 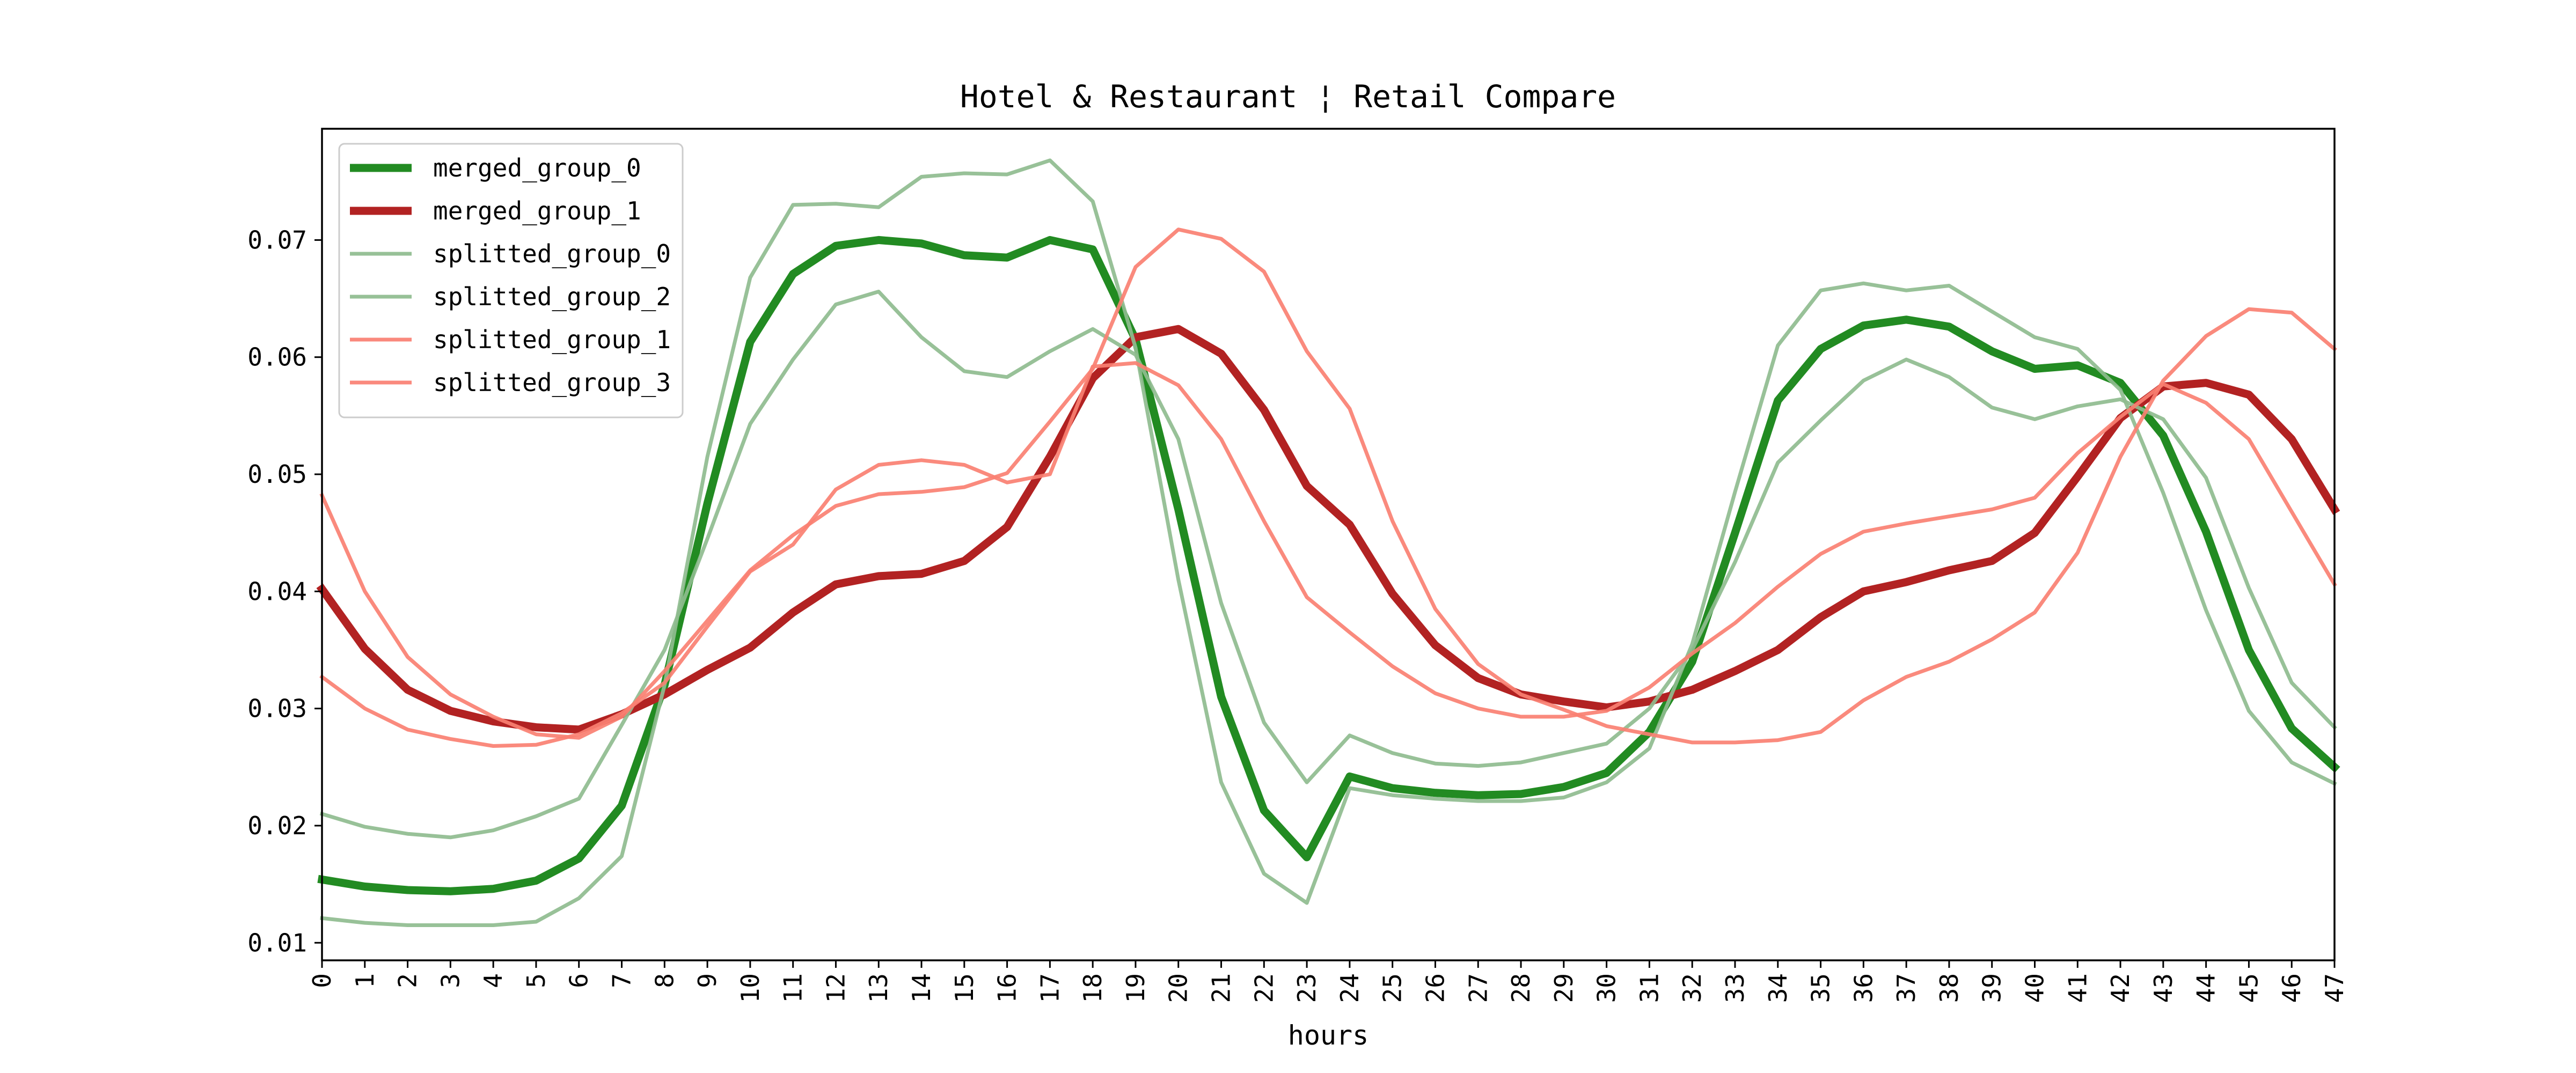 What do you see at coordinates (1863, 988) in the screenshot?
I see `x-tick-label-36: 36` at bounding box center [1863, 988].